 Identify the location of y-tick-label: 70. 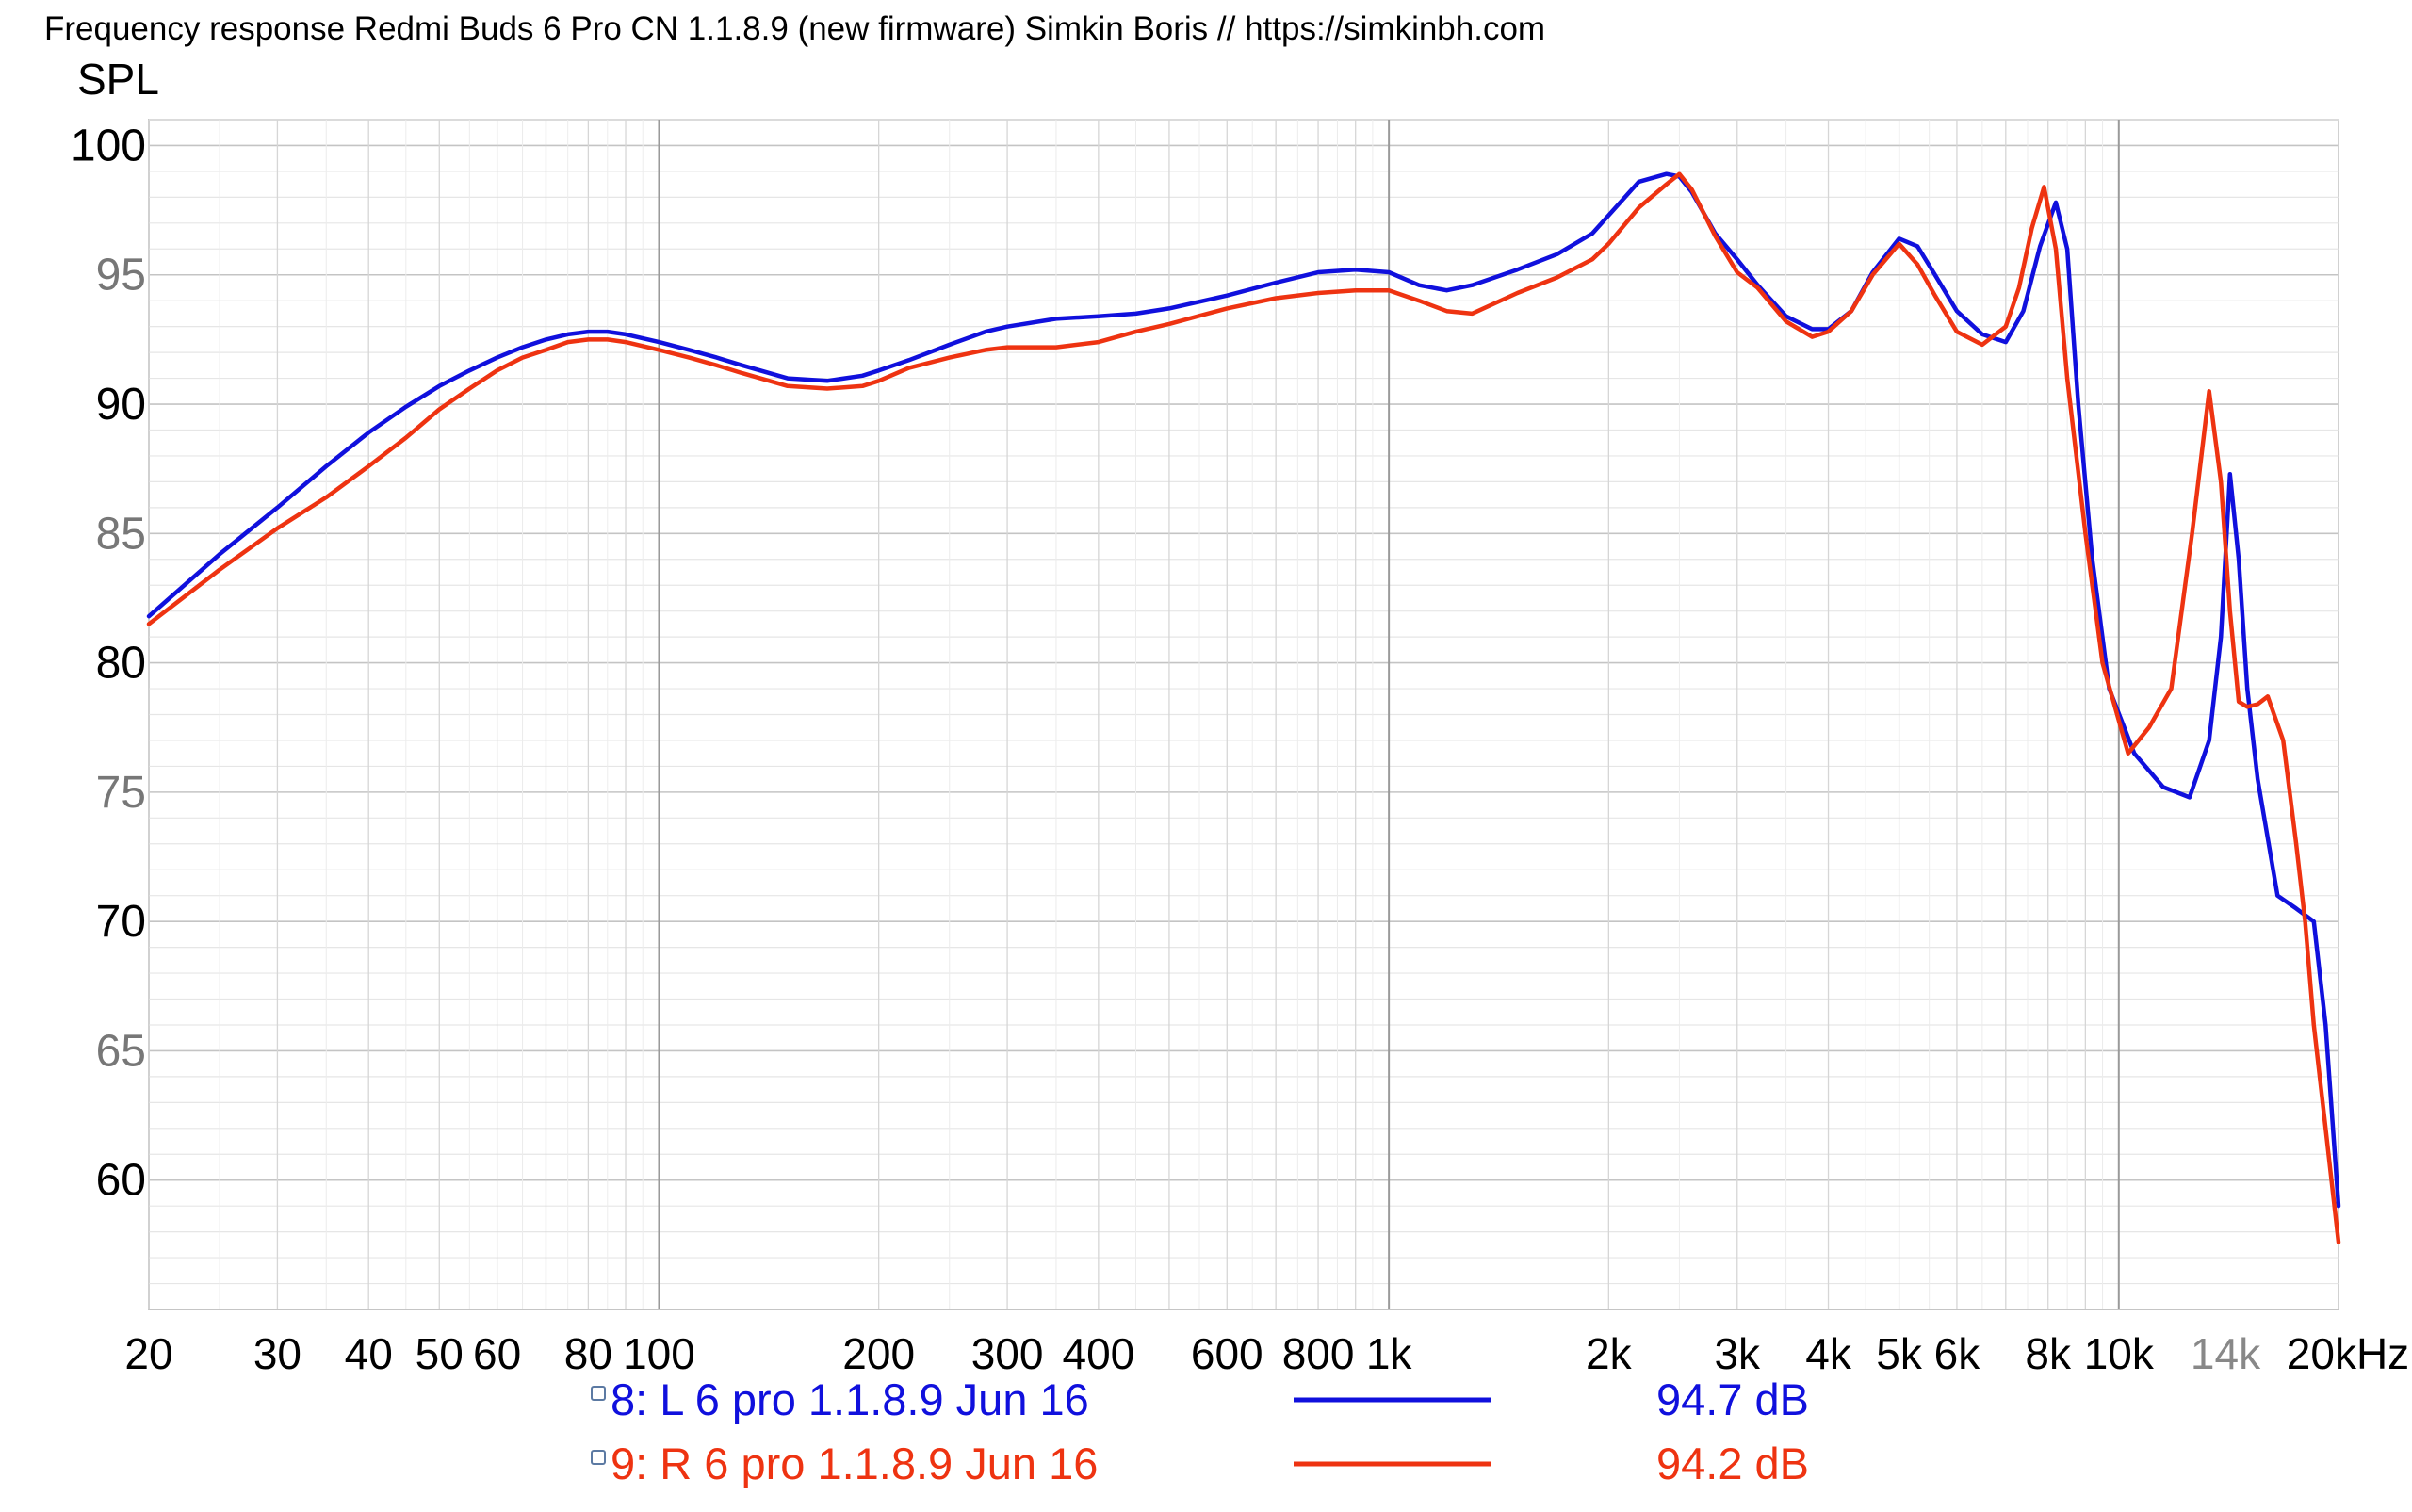
(121, 922).